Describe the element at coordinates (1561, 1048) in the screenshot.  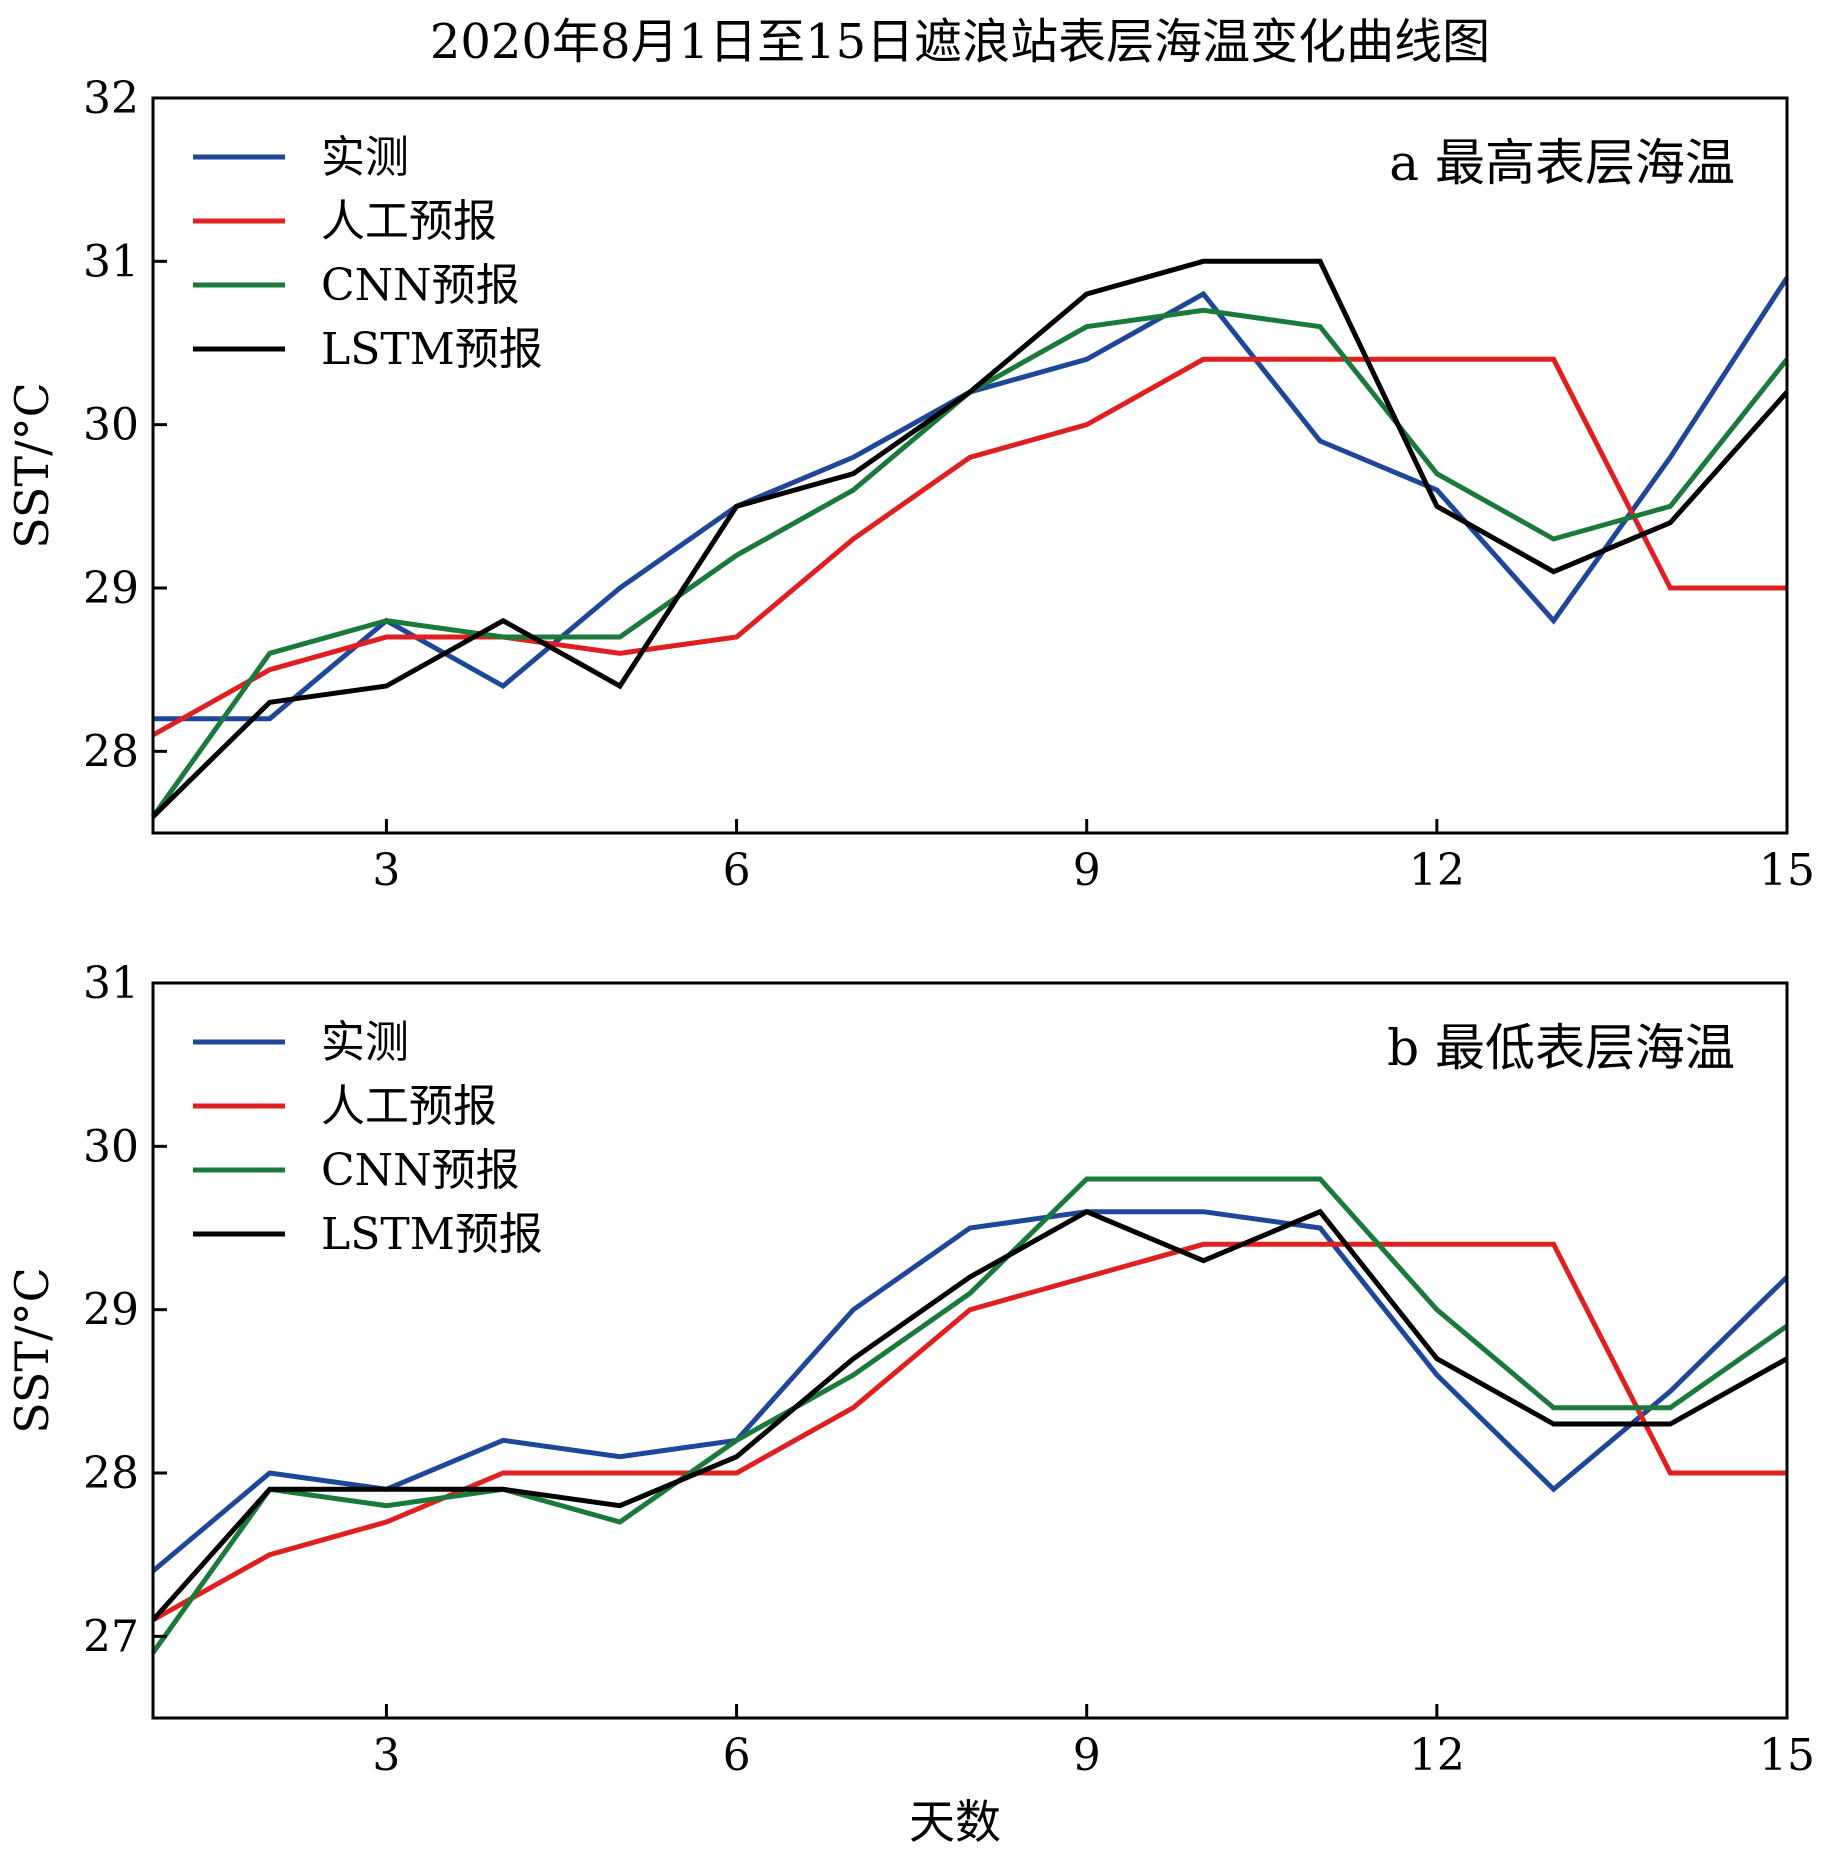
I see `panel-label: b 最低表层海温` at that location.